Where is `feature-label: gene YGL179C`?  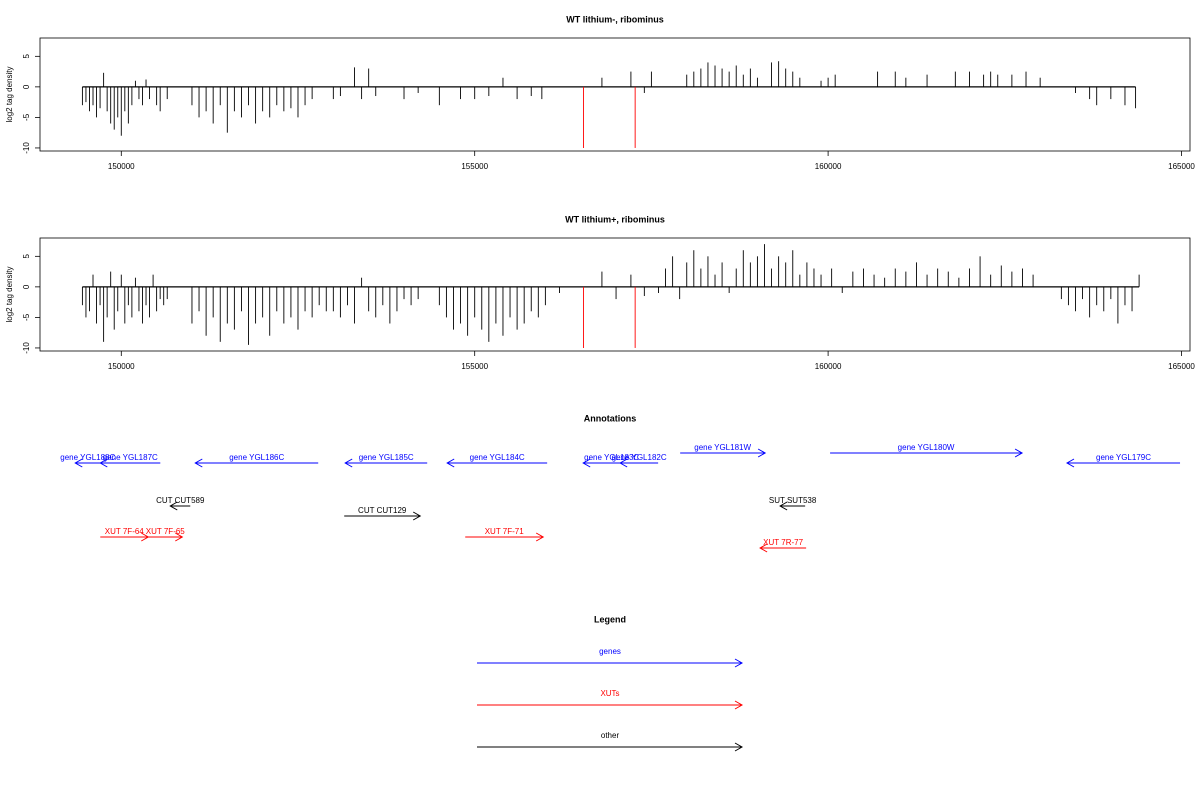
feature-label: gene YGL179C is located at coordinates (1123, 457).